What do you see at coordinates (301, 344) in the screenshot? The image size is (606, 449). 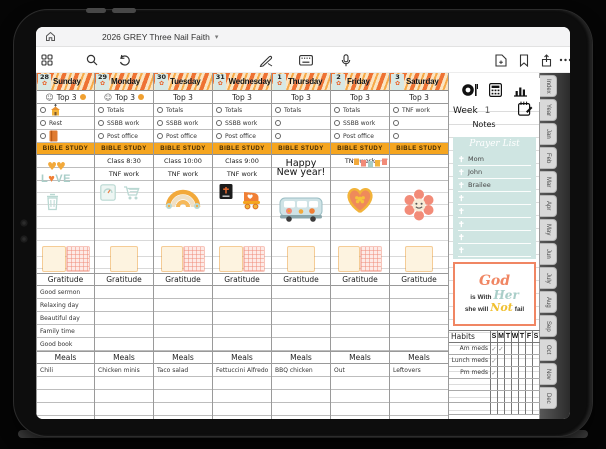 I see `gratitude-row` at bounding box center [301, 344].